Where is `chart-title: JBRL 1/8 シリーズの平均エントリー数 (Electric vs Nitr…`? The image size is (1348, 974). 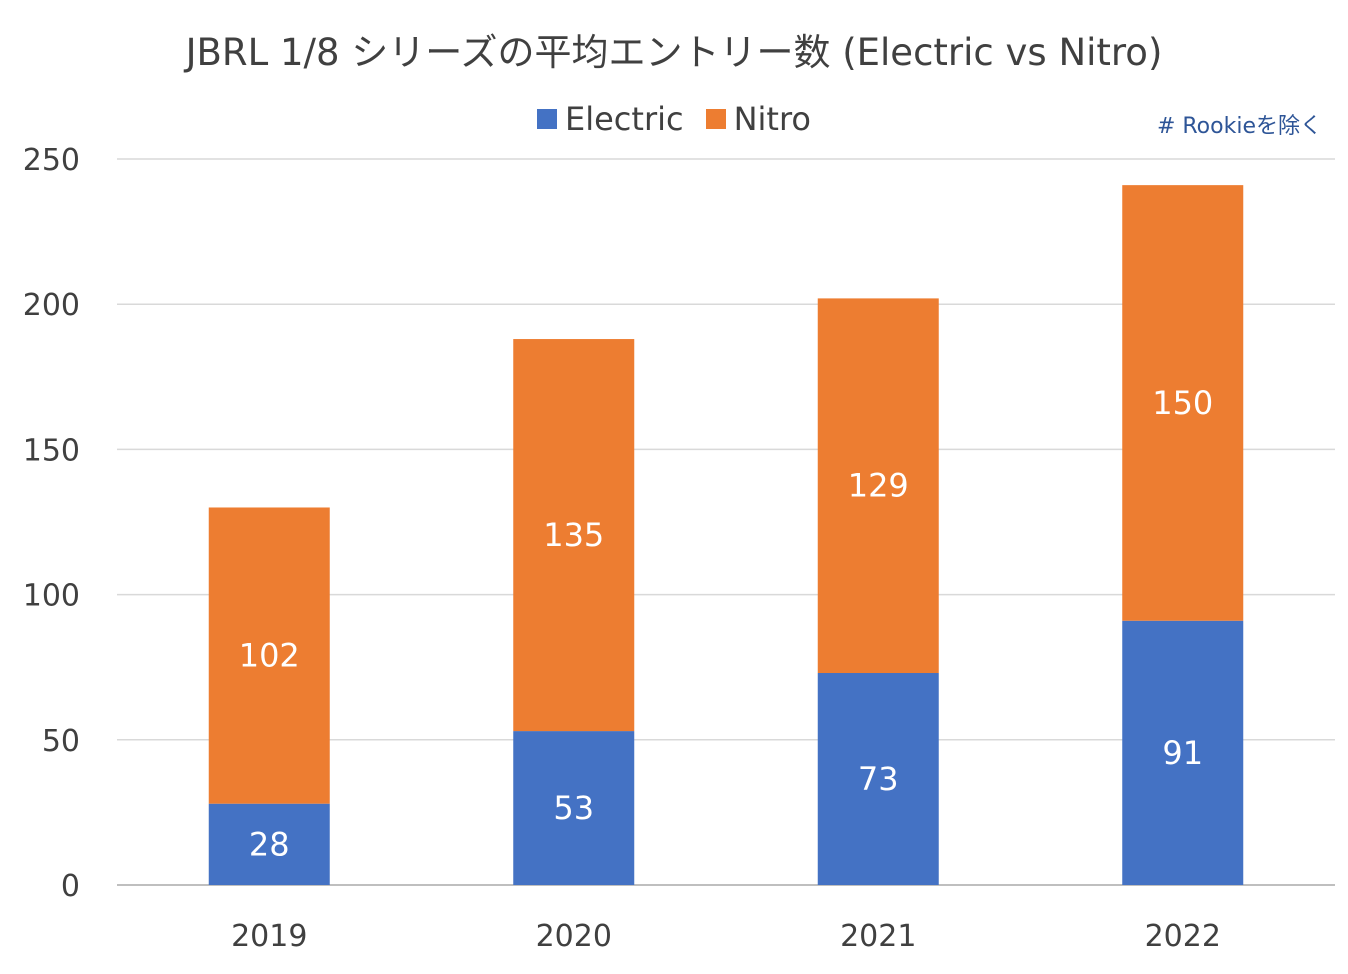
chart-title: JBRL 1/8 シリーズの平均エントリー数 (Electric vs Nitr… is located at coordinates (674, 52).